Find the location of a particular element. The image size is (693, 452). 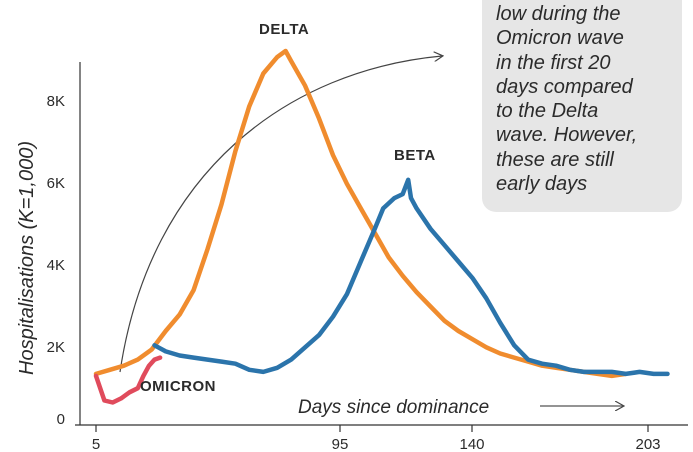

annotation-line: in the first 20 is located at coordinates (553, 62).